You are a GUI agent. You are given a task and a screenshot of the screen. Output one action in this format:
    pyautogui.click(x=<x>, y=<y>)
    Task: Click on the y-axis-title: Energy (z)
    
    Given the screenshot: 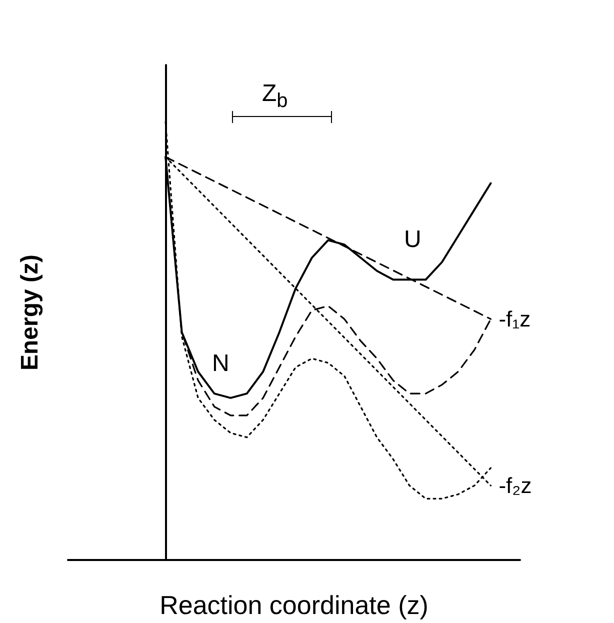 What is the action you would take?
    pyautogui.click(x=30, y=312)
    